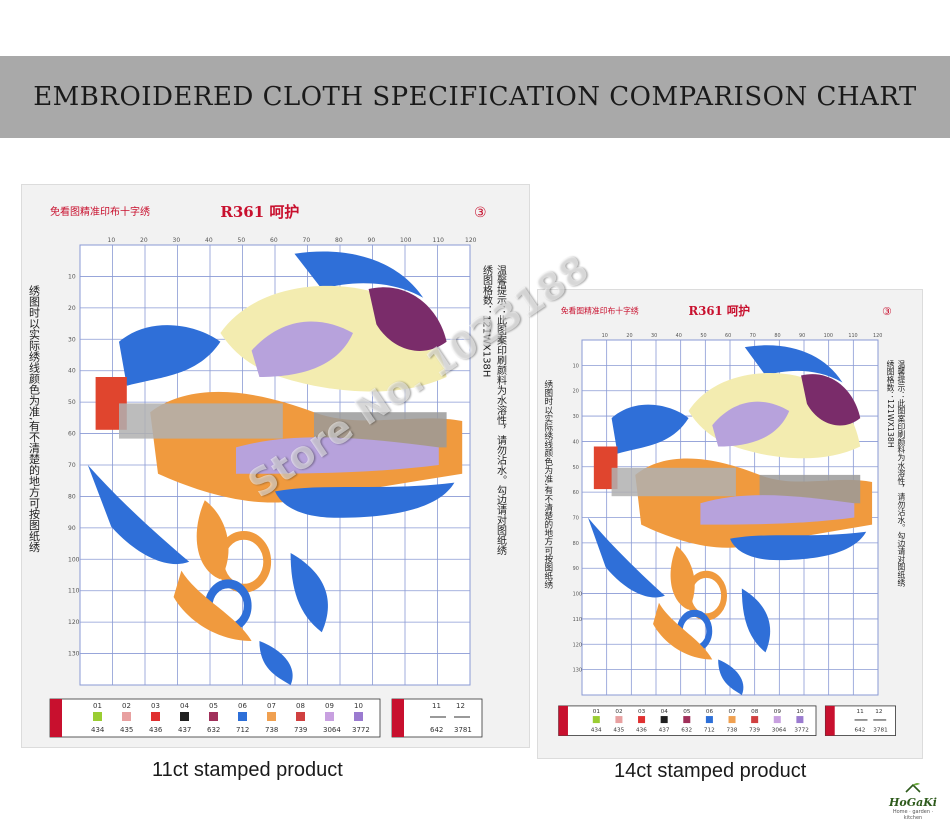 The height and width of the screenshot is (832, 950). What do you see at coordinates (576, 493) in the screenshot?
I see `ruler-left-label: 60` at bounding box center [576, 493].